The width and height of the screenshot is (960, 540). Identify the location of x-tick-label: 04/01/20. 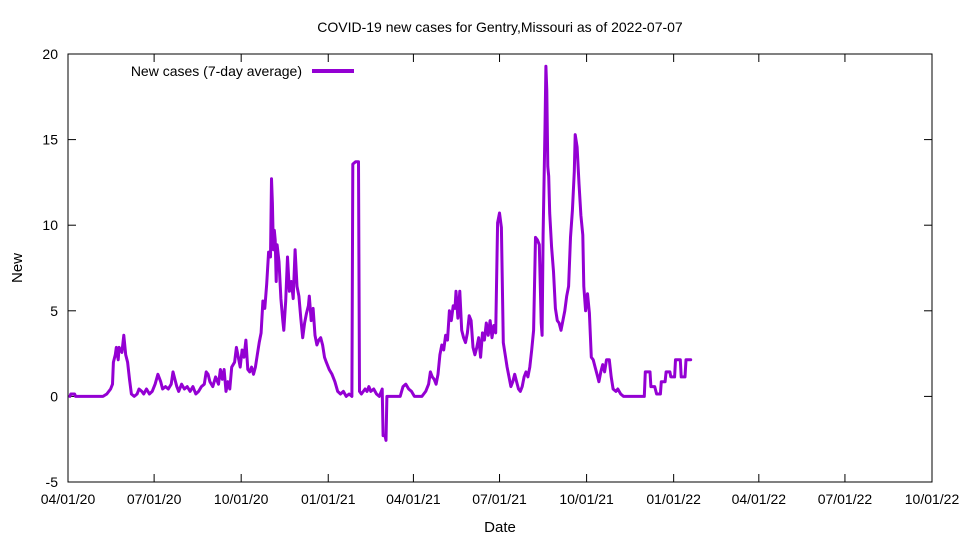
(68, 499).